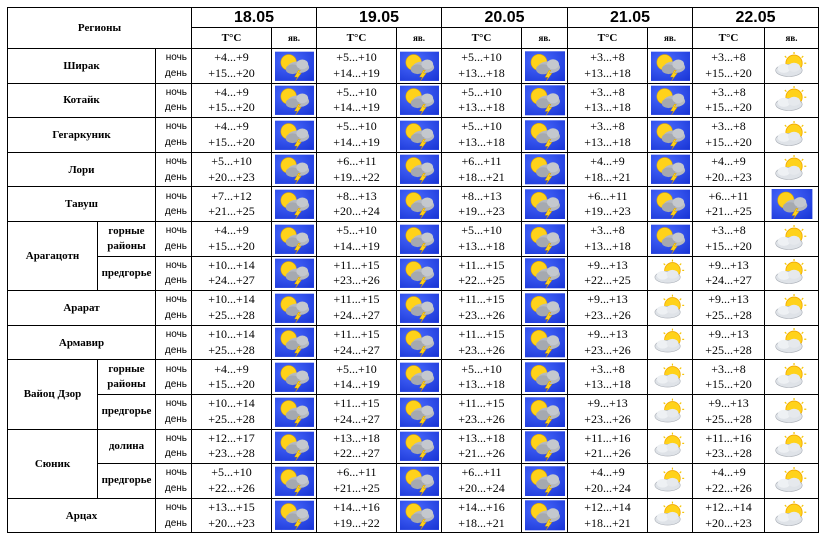  Describe the element at coordinates (231, 38) in the screenshot. I see `temp-col-header: T°C` at that location.